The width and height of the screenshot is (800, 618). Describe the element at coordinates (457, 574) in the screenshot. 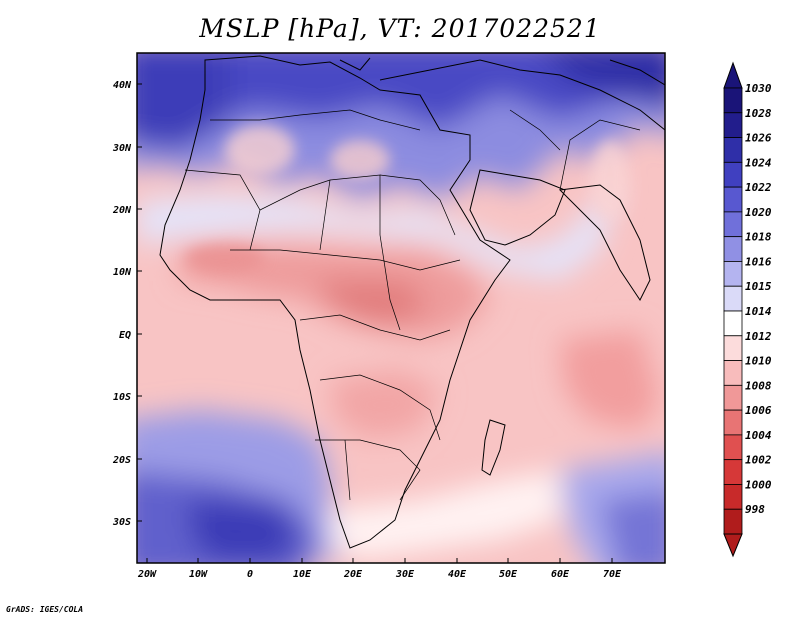

I see `lon-label-40e: 40E` at that location.